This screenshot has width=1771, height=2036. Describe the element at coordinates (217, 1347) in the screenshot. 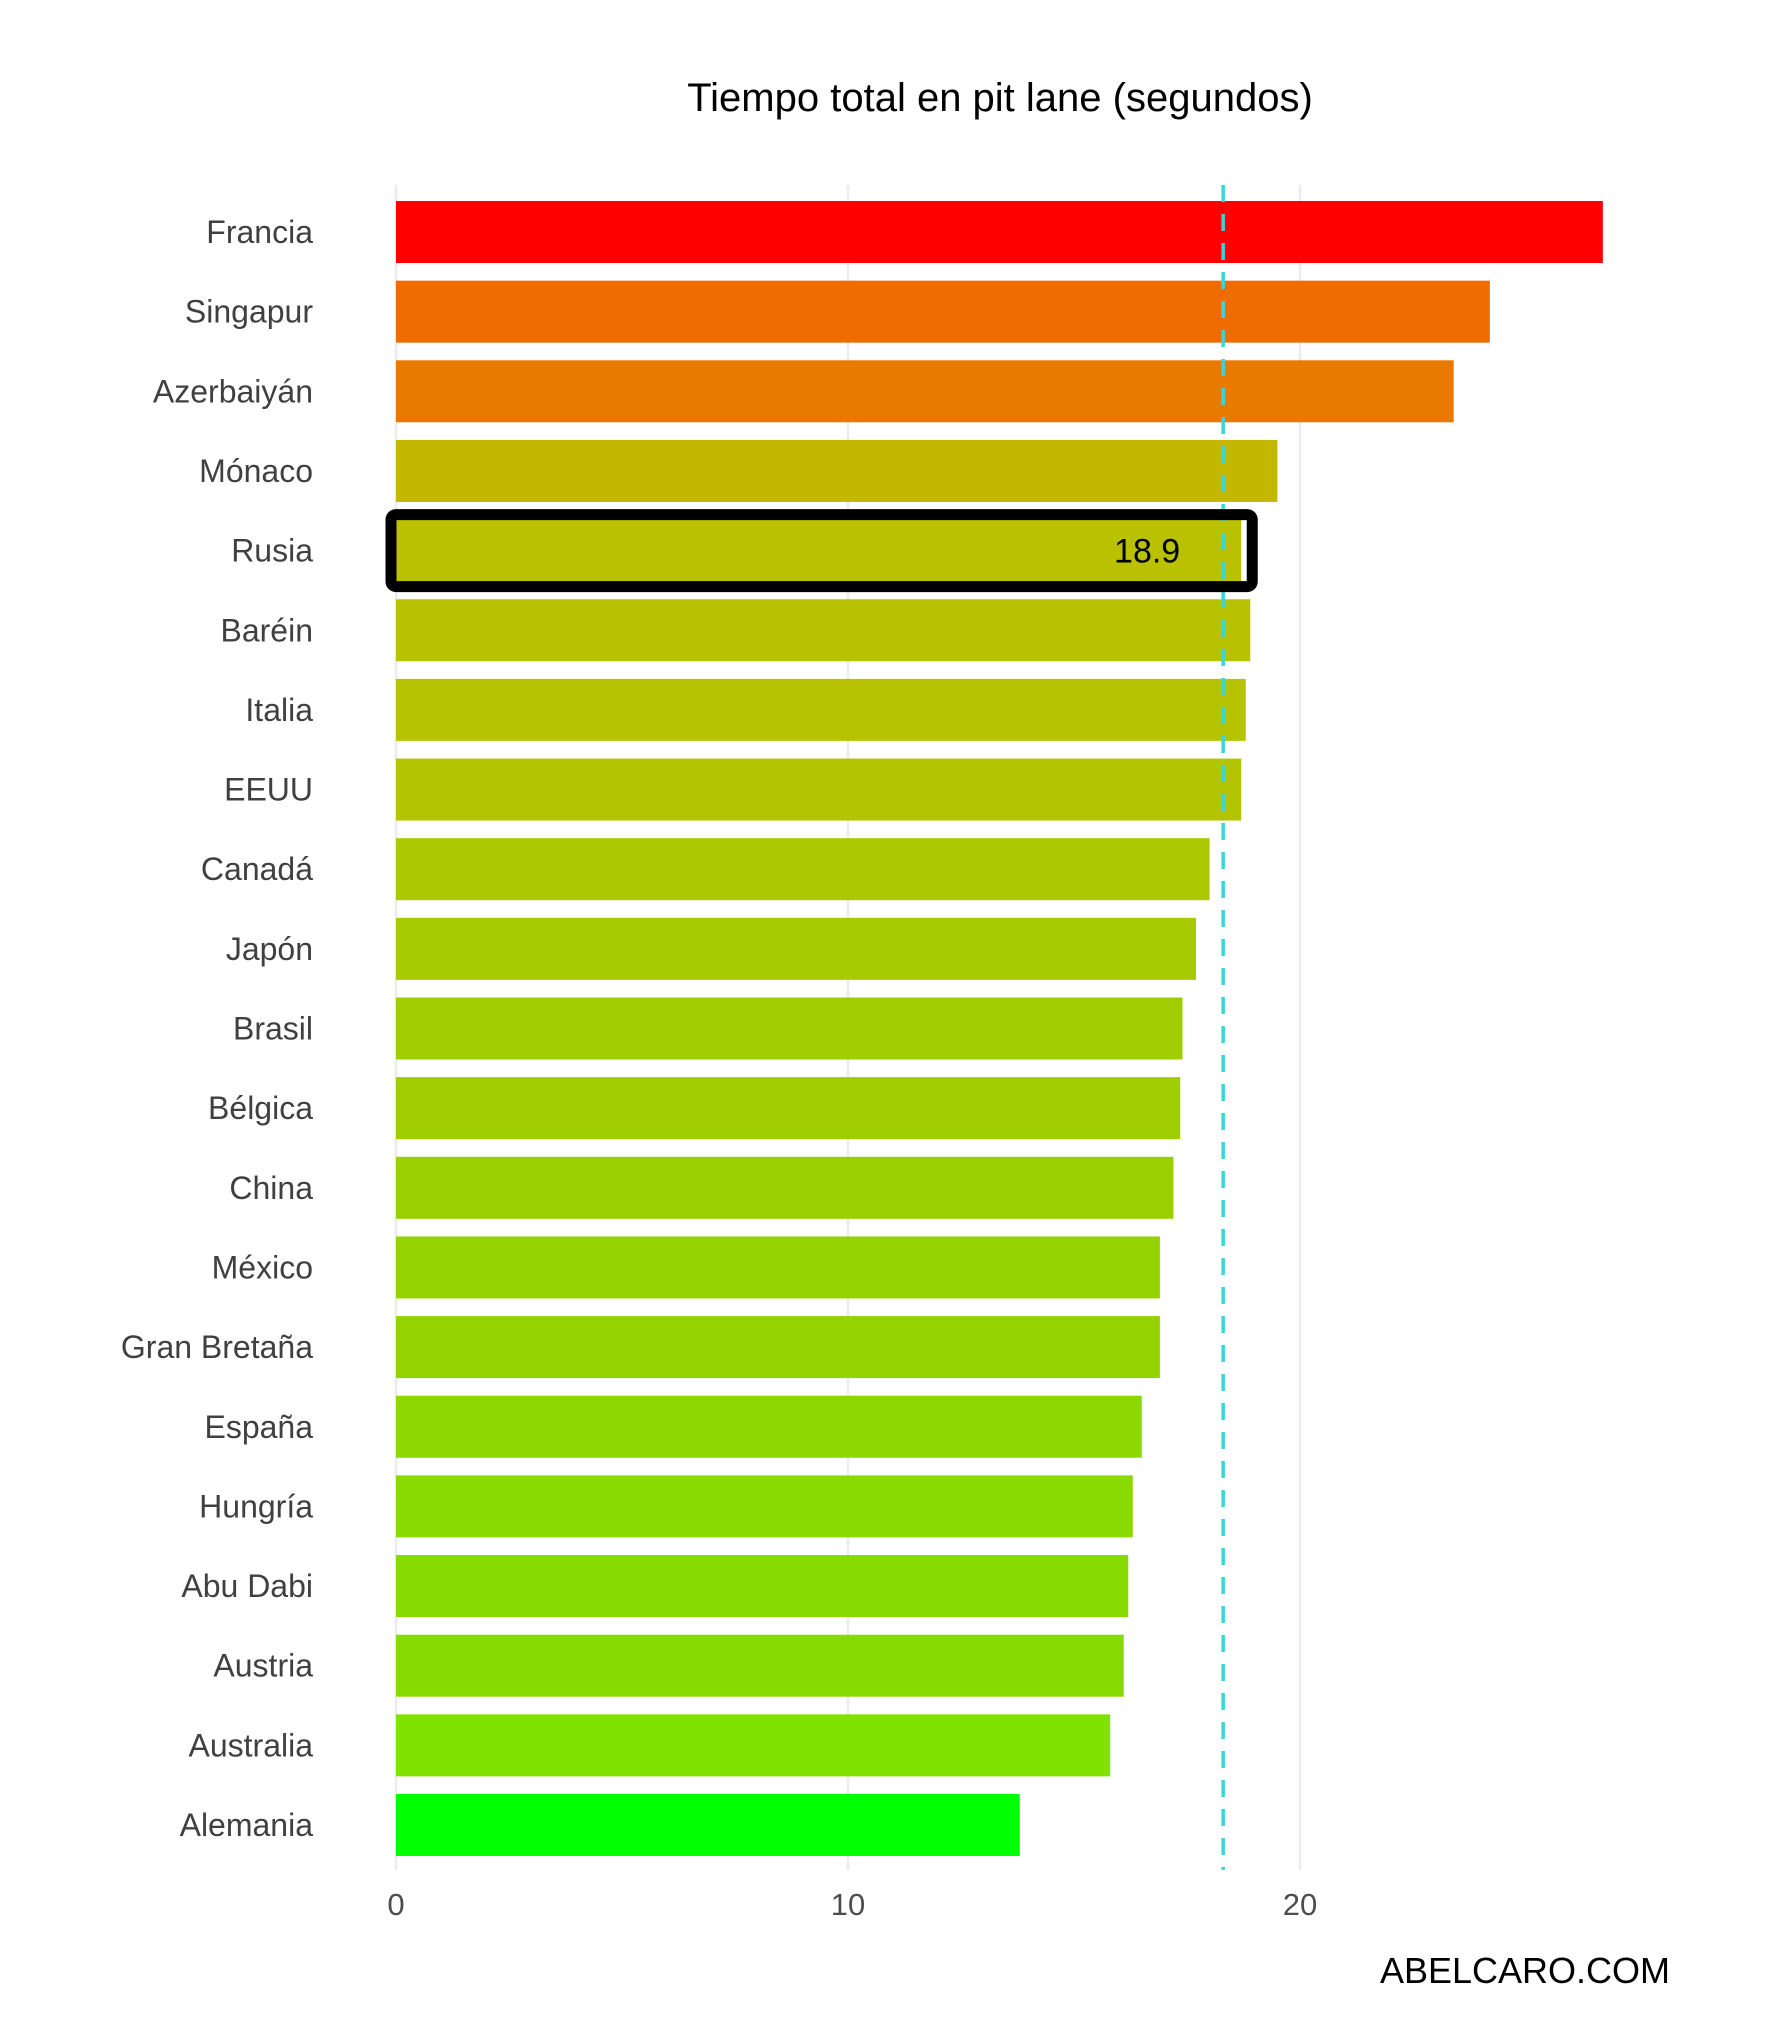

I see `category-label: Gran Bretaña` at that location.